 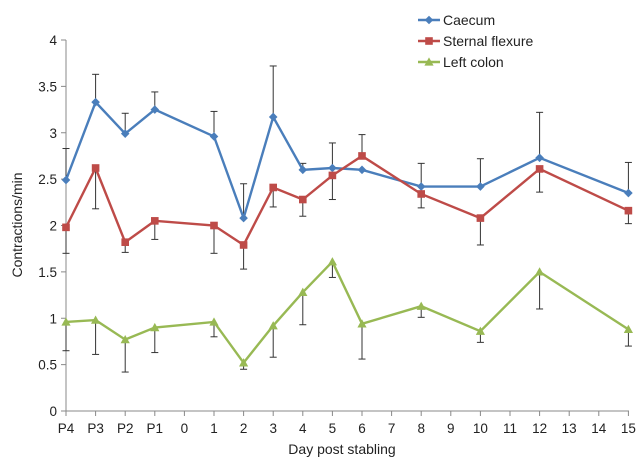 What do you see at coordinates (95, 428) in the screenshot?
I see `x-tick-label: P3` at bounding box center [95, 428].